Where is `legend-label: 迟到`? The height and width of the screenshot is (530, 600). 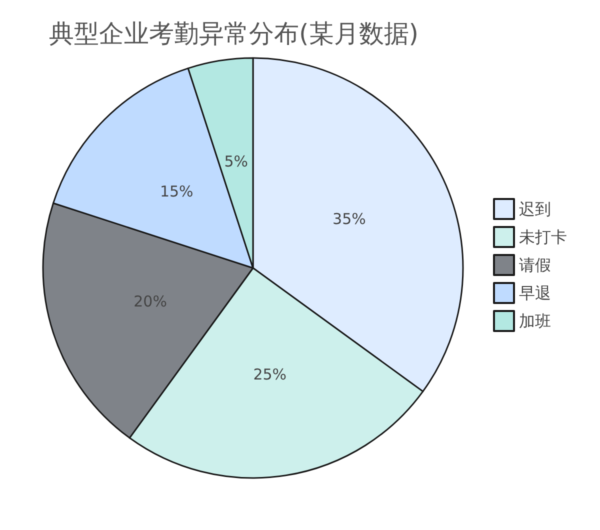 legend-label: 迟到 is located at coordinates (535, 209).